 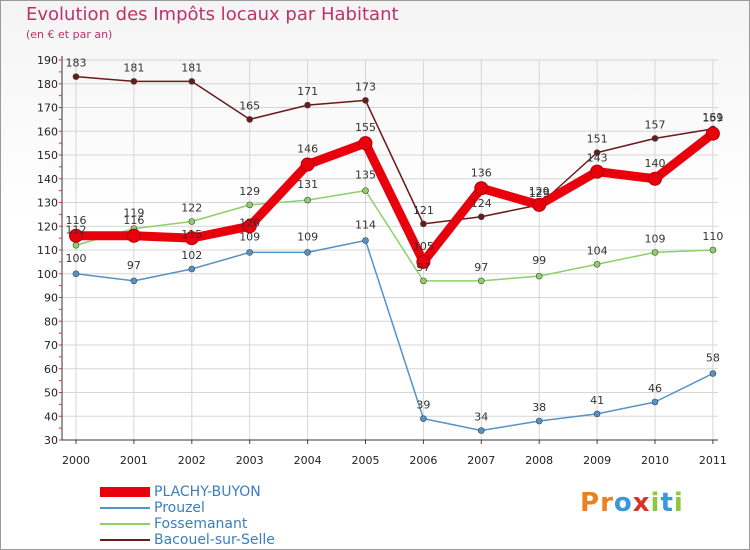 I want to click on logo-letter: P, so click(x=590, y=503).